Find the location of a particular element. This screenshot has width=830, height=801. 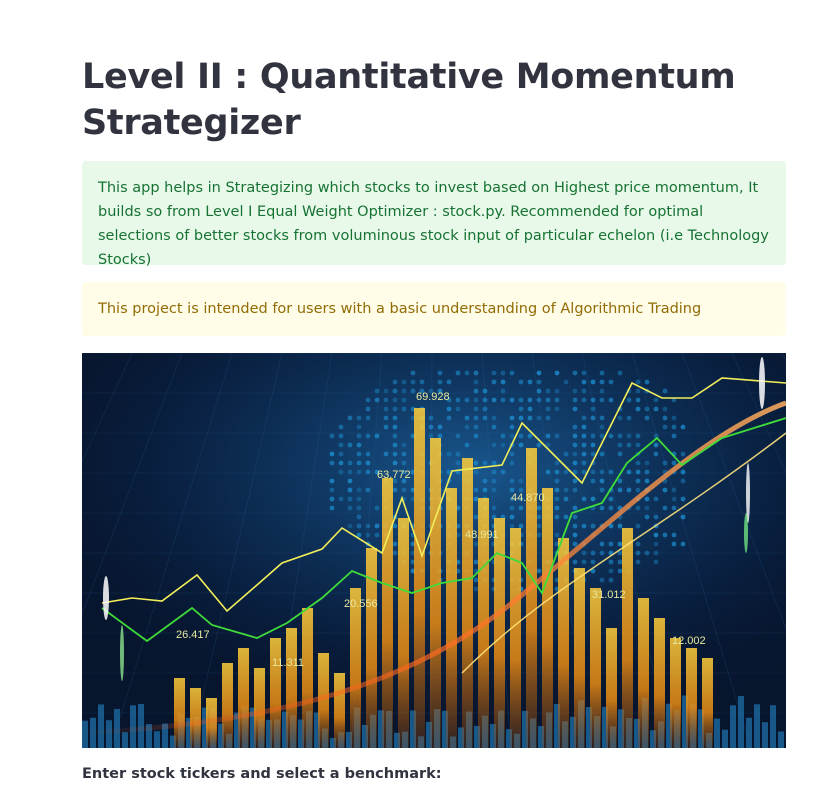

chart-label-6: 26.417 is located at coordinates (193, 635).